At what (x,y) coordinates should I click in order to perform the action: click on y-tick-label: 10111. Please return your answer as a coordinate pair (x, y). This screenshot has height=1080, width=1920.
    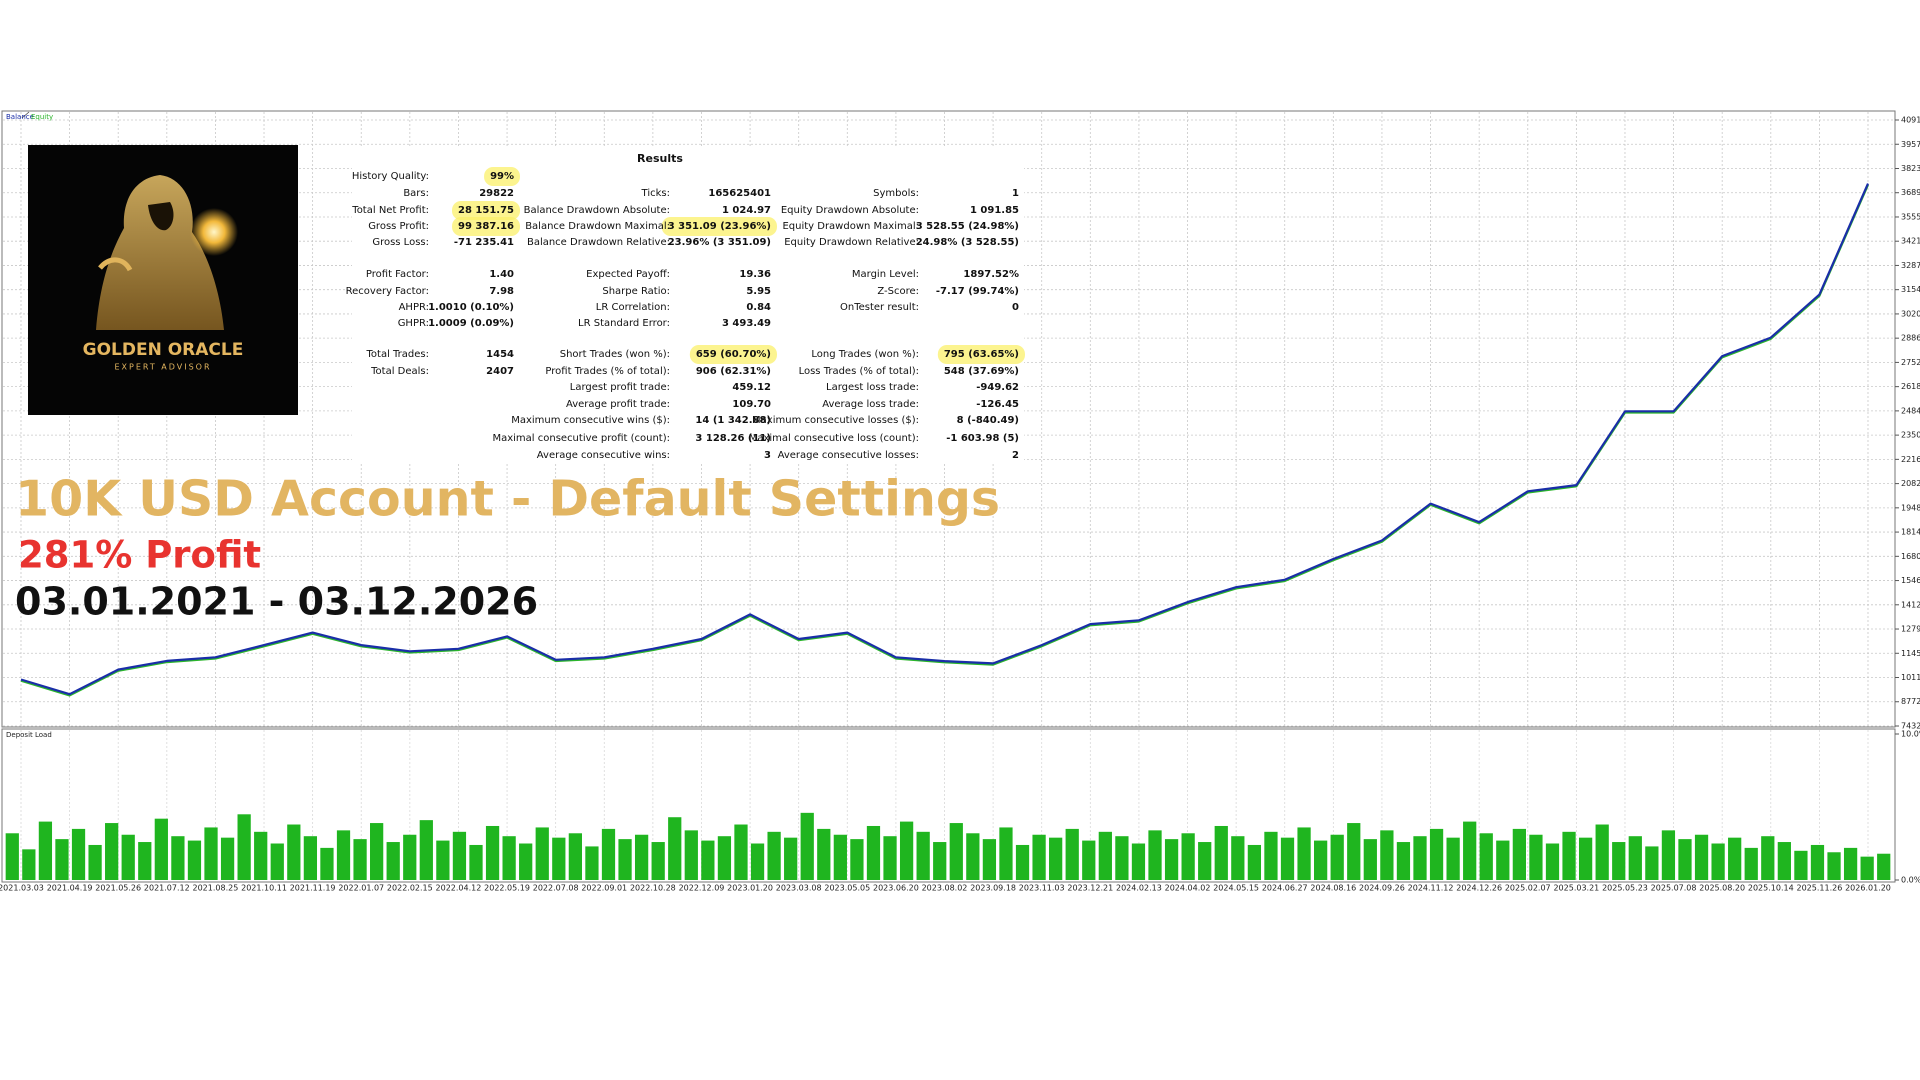
    Looking at the image, I should click on (1910, 677).